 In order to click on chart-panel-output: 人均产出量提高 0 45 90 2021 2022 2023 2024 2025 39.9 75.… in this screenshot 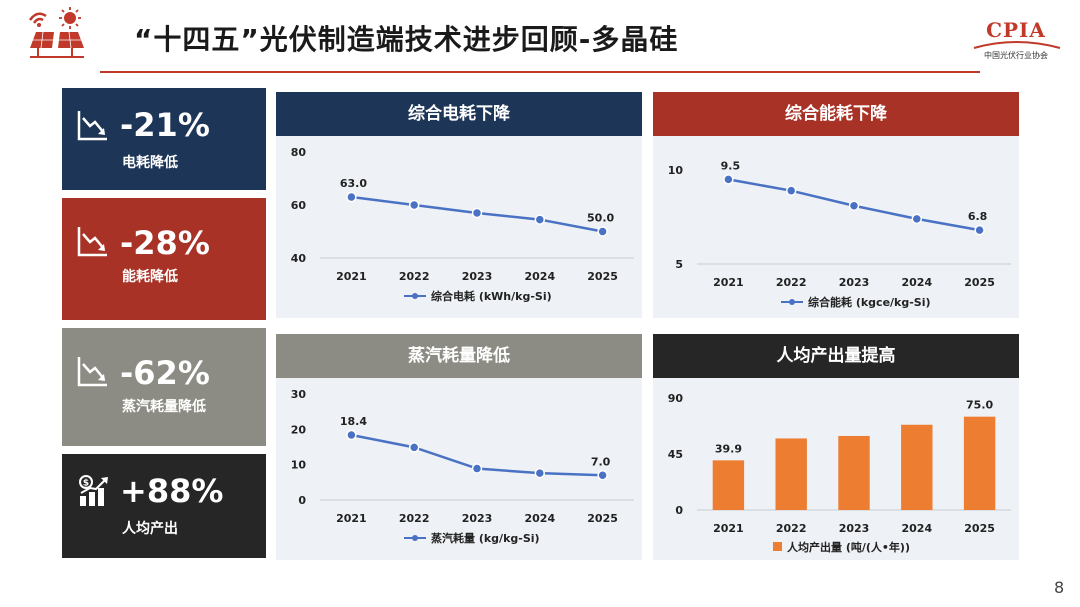, I will do `click(836, 447)`.